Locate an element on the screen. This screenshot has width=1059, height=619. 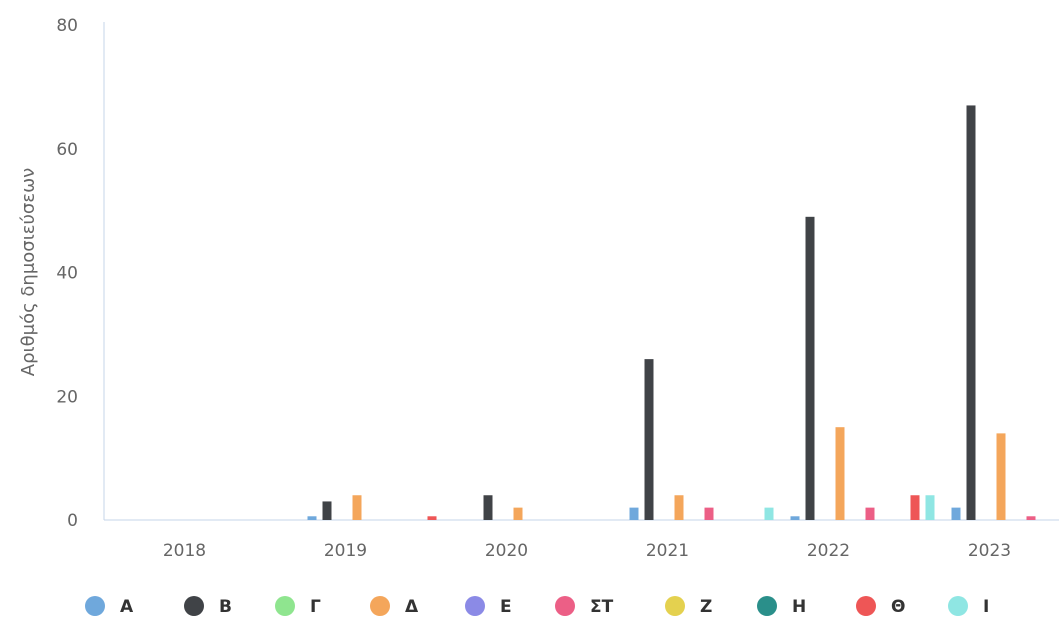
x-tick-label: 2021 is located at coordinates (667, 551).